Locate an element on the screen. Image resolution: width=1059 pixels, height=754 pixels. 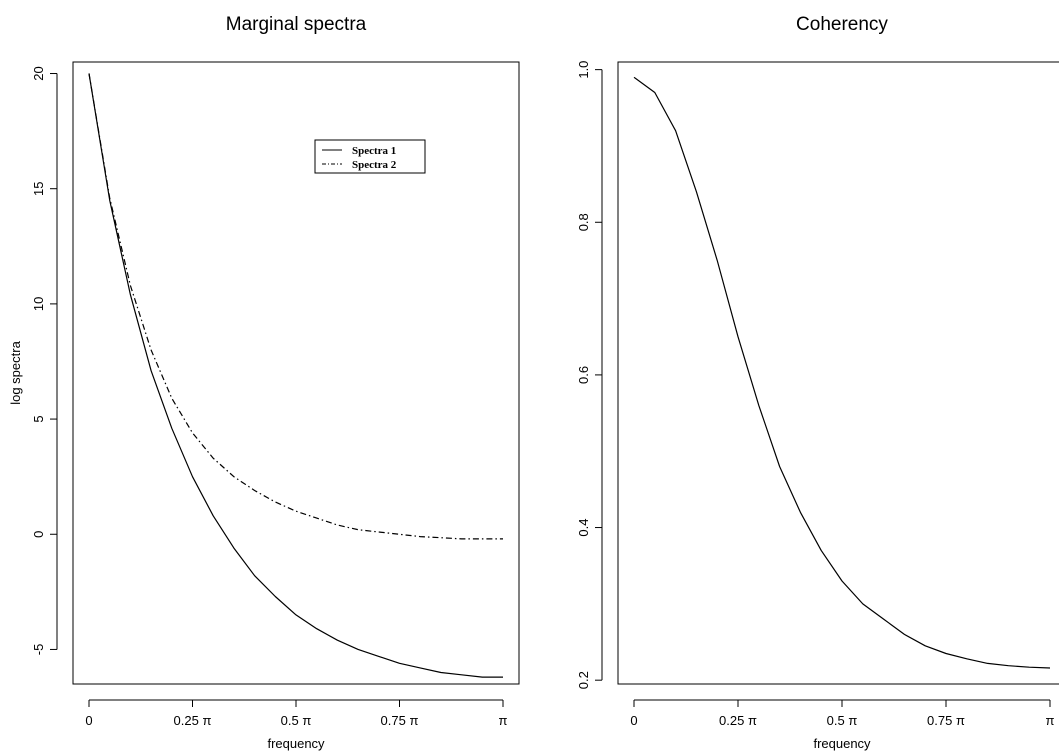
chart-title: Marginal spectra is located at coordinates (296, 24).